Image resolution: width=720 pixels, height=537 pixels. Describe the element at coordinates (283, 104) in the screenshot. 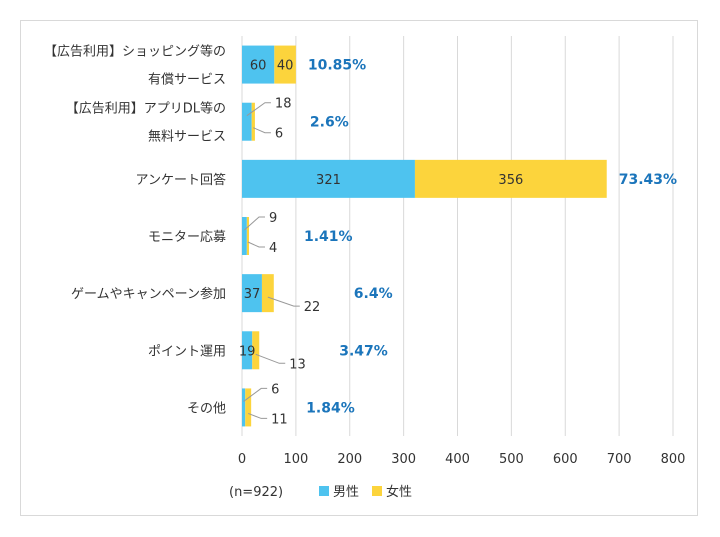

I see `value-label-male: 18` at that location.